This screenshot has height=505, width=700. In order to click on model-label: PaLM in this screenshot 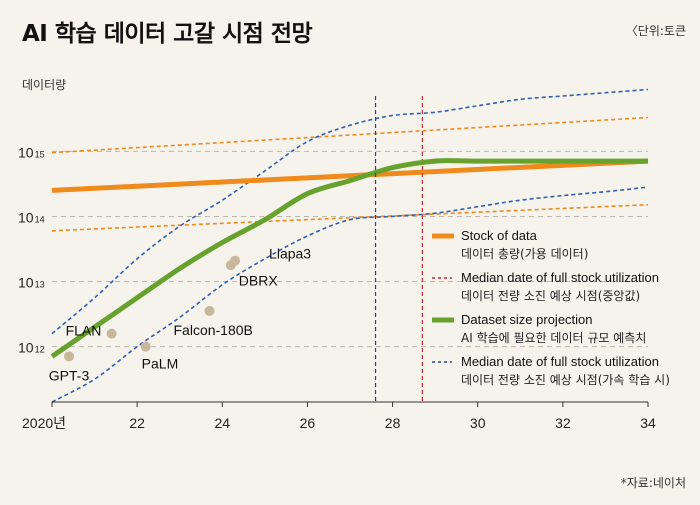, I will do `click(160, 364)`.